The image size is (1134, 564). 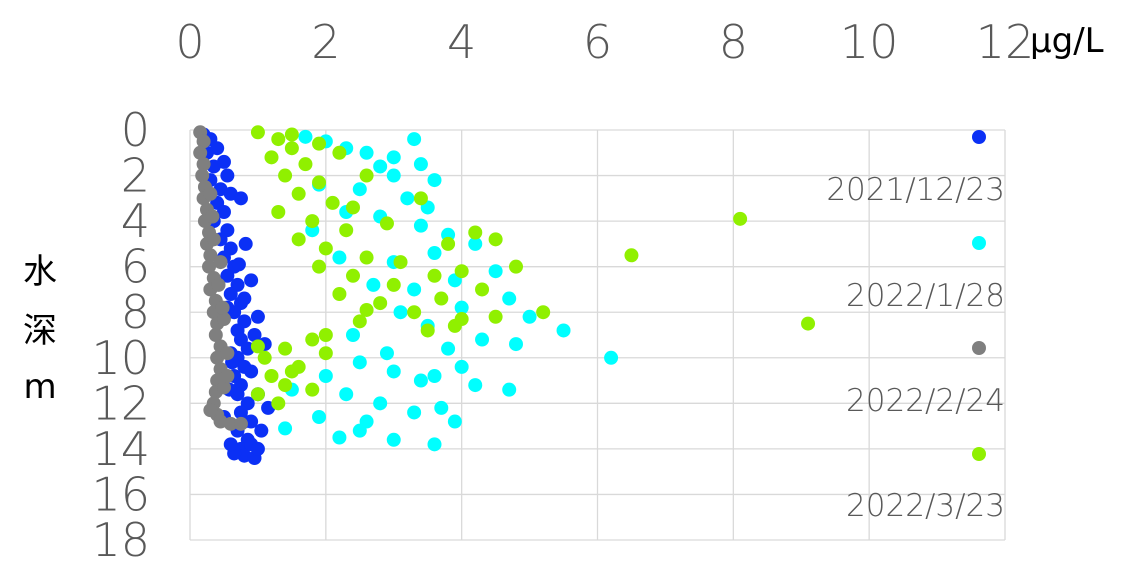 I want to click on y-tick-label: 8, so click(x=135, y=312).